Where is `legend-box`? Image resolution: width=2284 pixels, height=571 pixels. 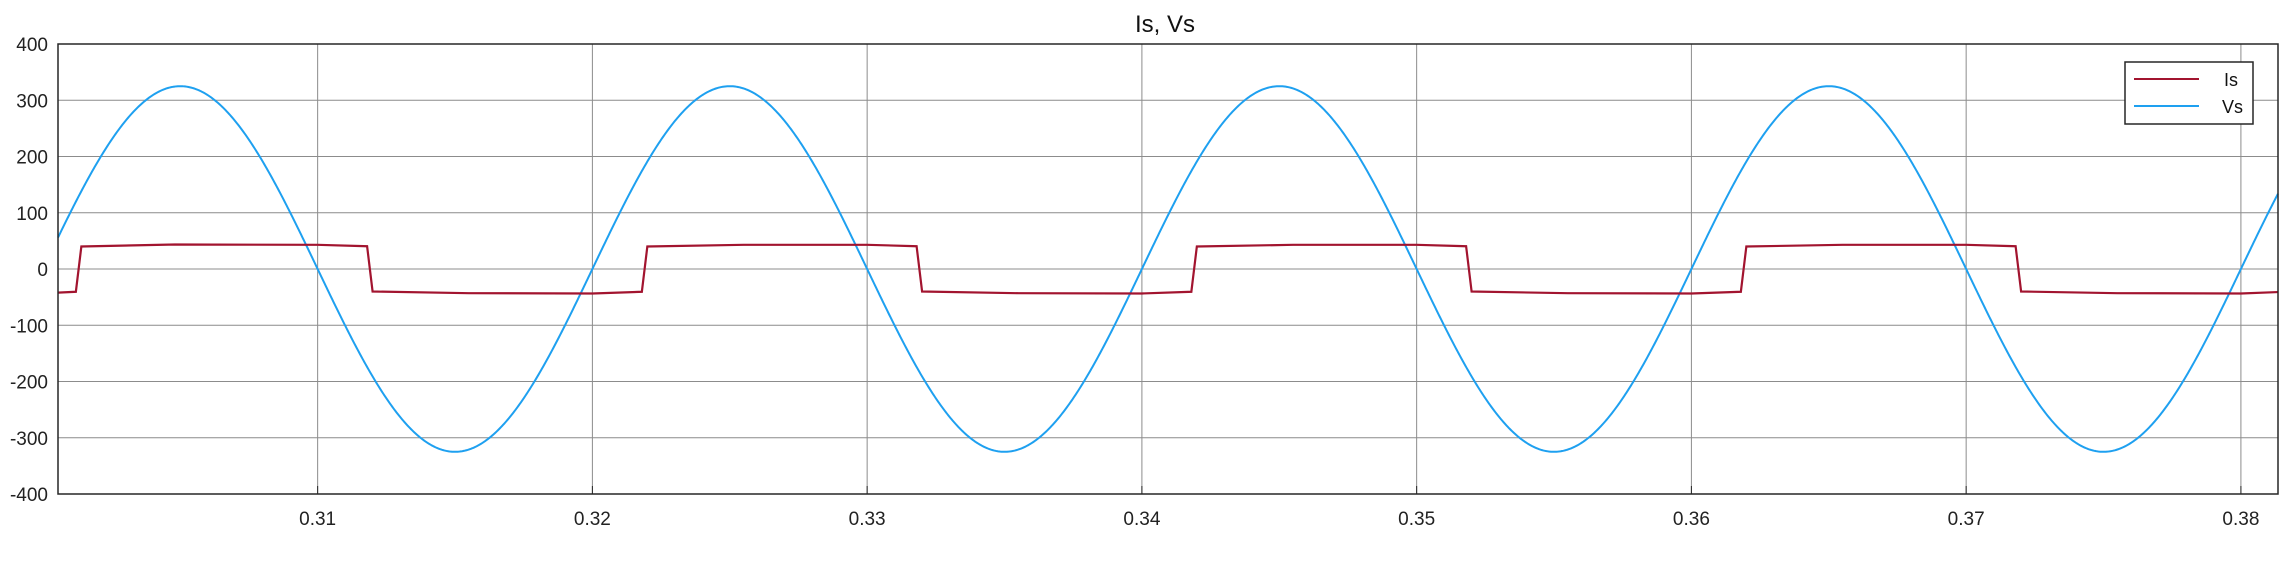 legend-box is located at coordinates (2189, 93).